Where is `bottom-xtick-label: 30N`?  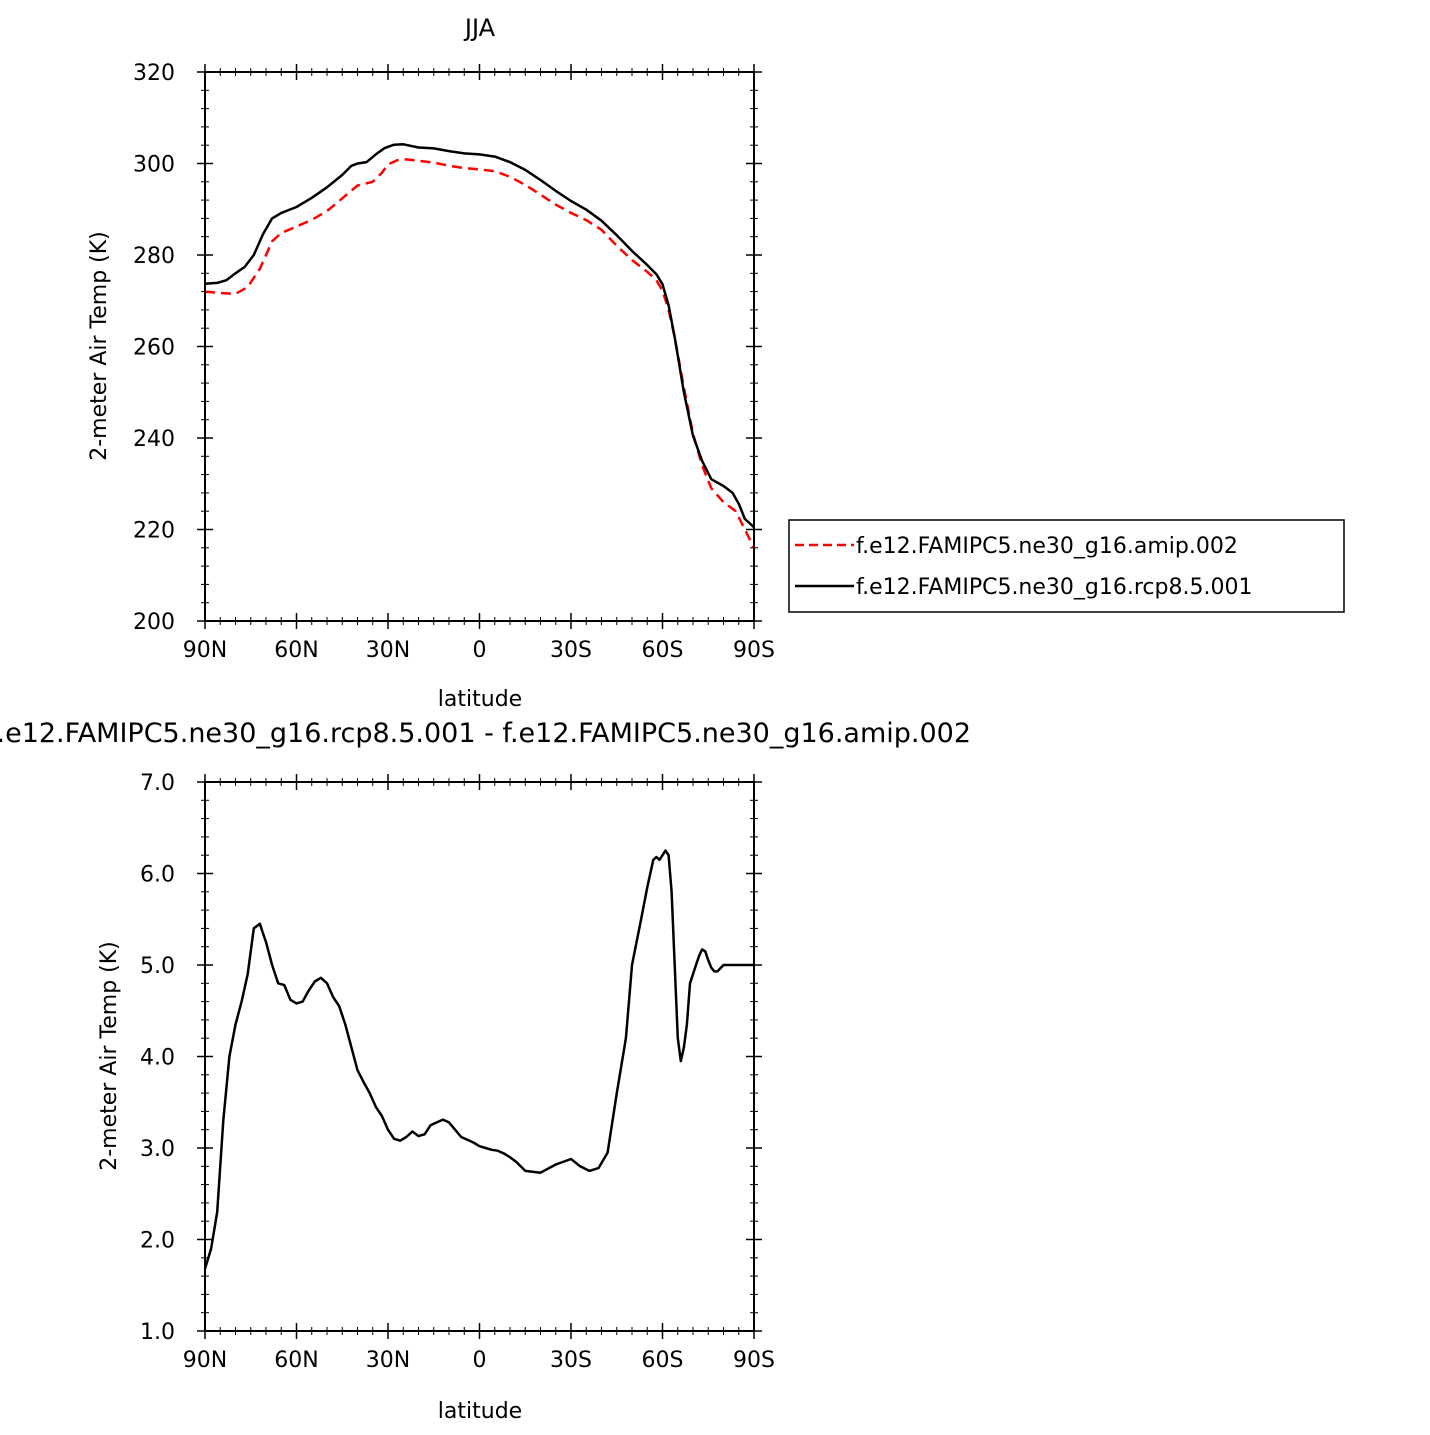 bottom-xtick-label: 30N is located at coordinates (388, 1360).